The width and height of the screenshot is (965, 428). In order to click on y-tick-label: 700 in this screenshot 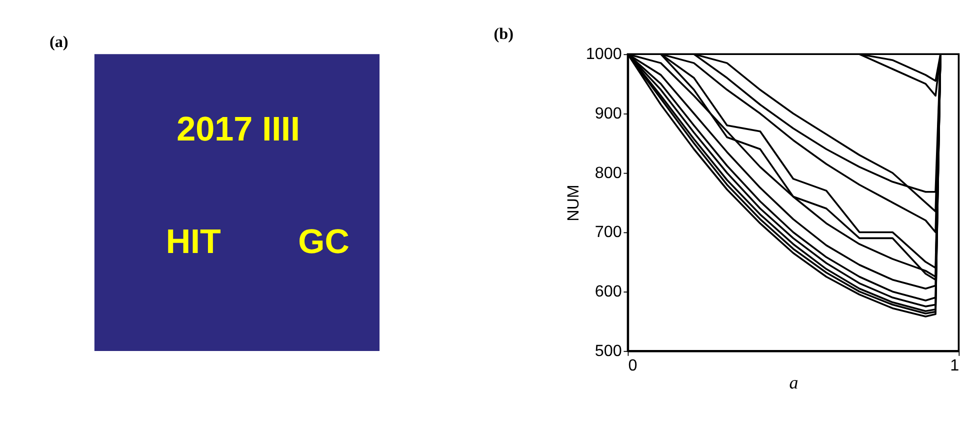, I will do `click(608, 232)`.